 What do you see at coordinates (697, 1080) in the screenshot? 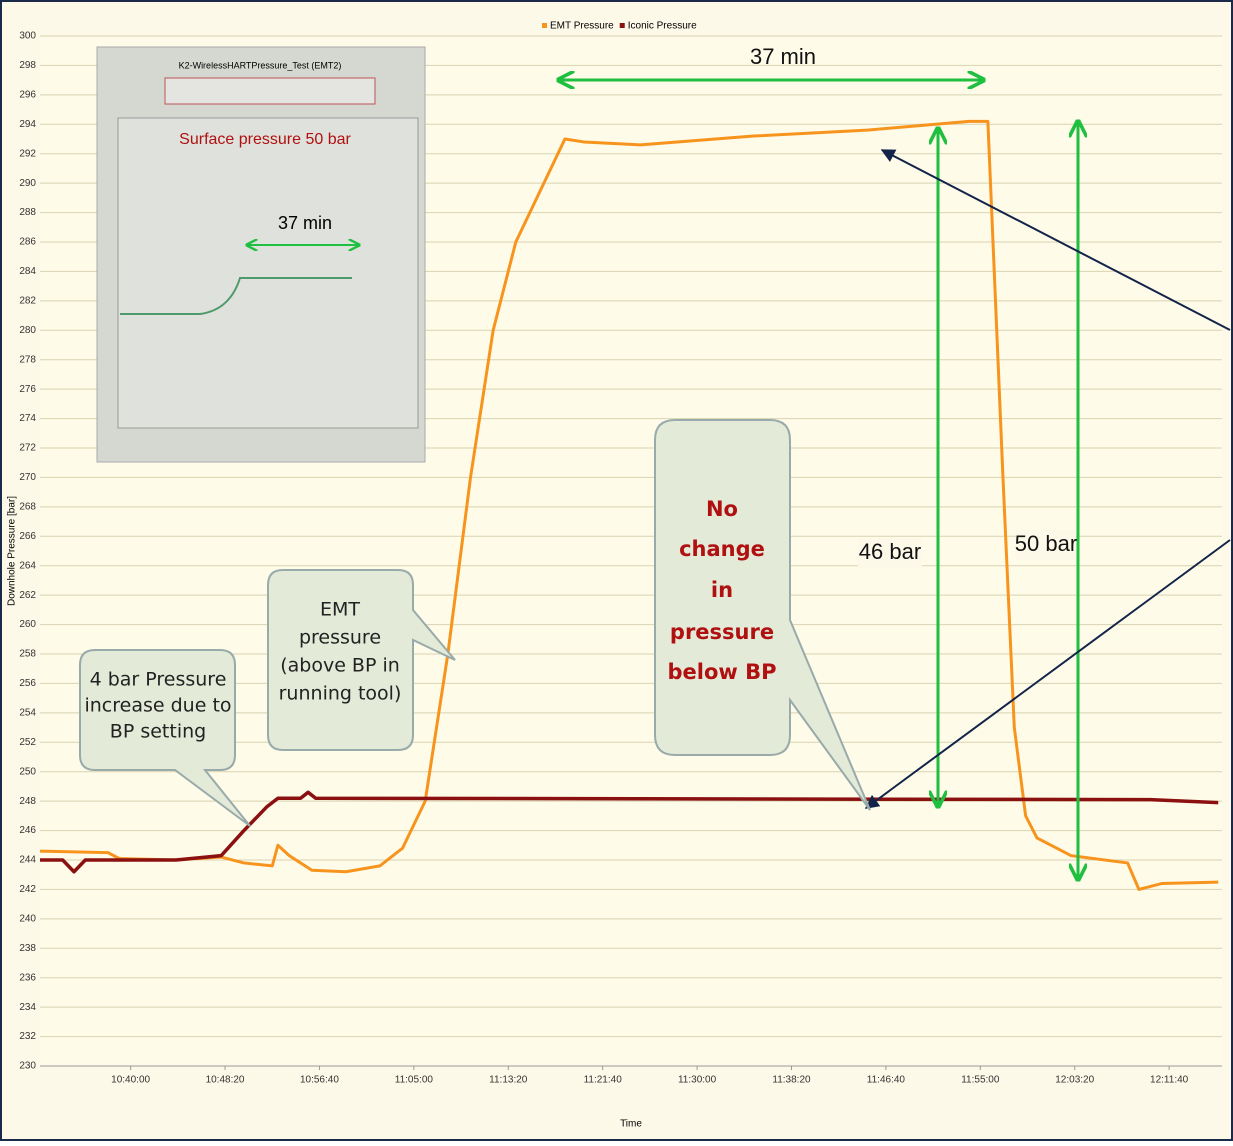
I see `x-tick-label: 11:30:00` at bounding box center [697, 1080].